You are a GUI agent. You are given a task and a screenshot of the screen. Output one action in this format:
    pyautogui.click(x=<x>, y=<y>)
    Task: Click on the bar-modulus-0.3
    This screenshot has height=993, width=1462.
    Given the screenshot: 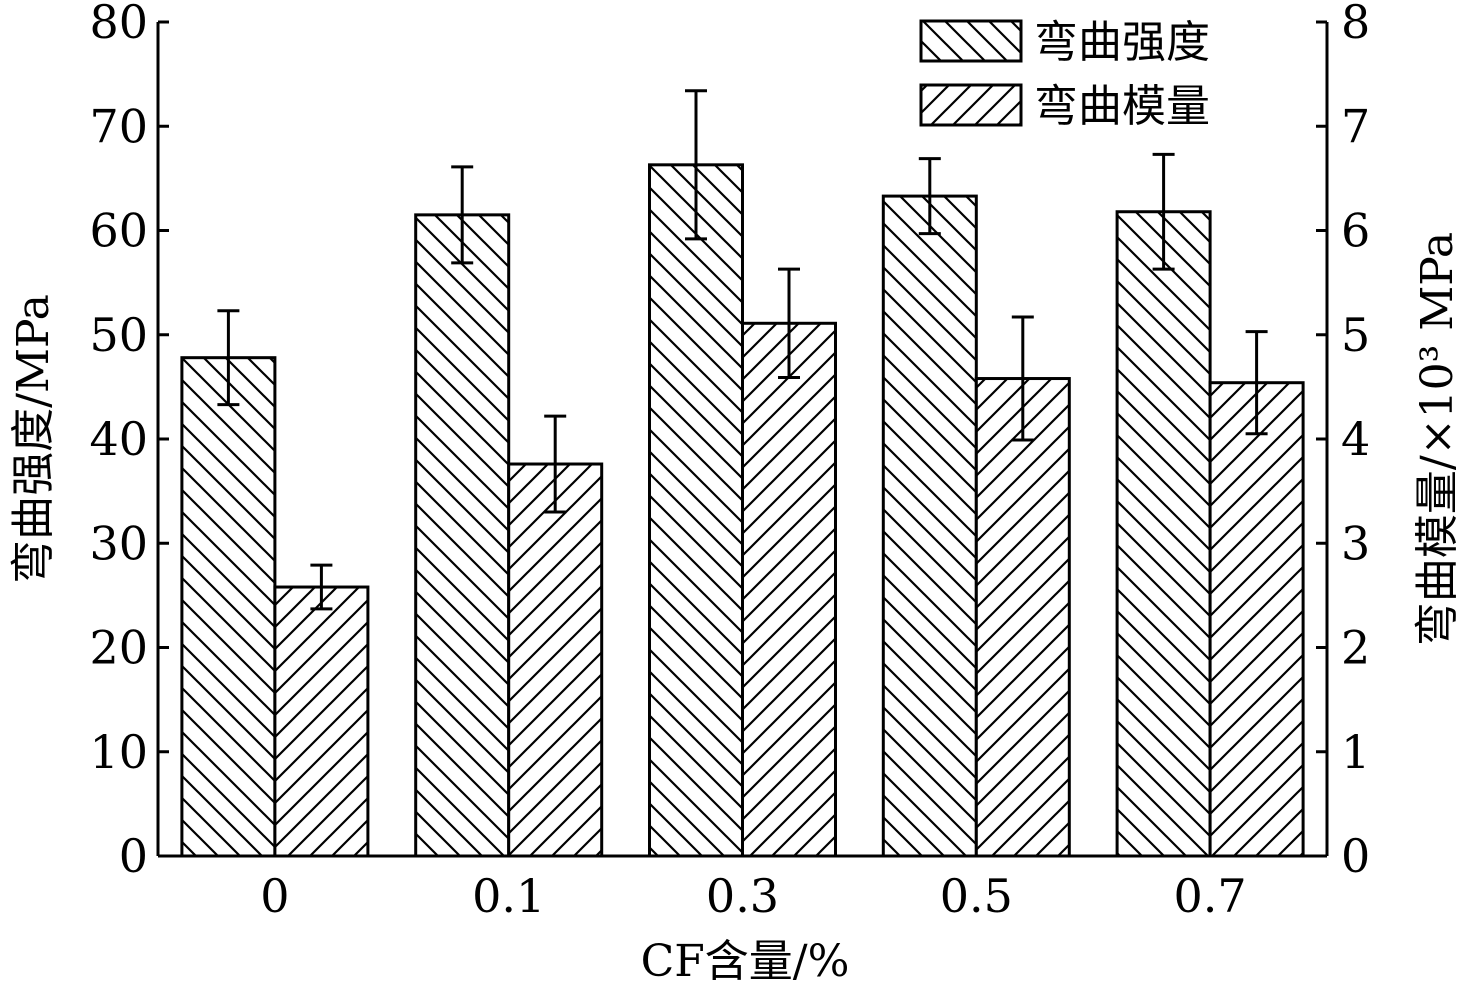 What is the action you would take?
    pyautogui.click(x=789, y=589)
    